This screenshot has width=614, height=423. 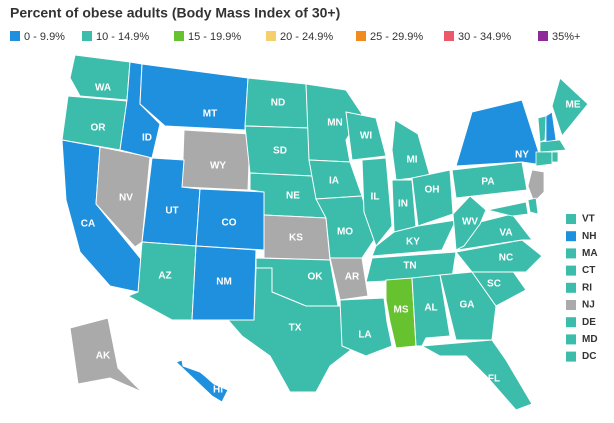 I want to click on state-label: SD, so click(x=280, y=151).